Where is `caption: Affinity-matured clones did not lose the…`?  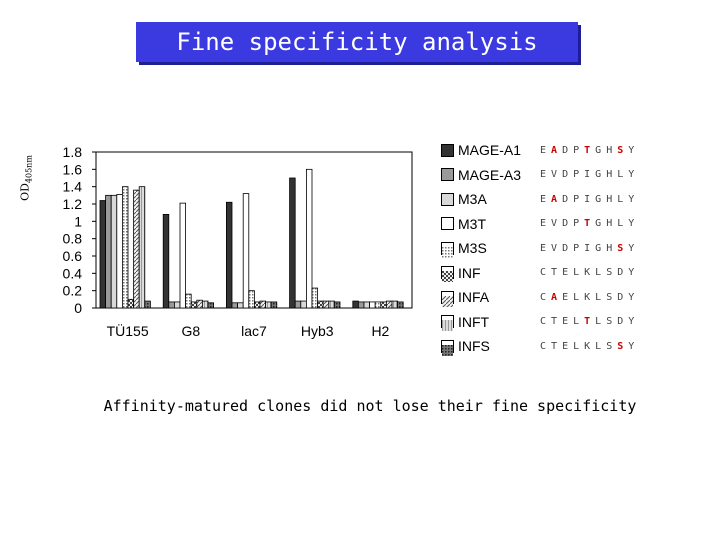 caption: Affinity-matured clones did not lose the… is located at coordinates (370, 406).